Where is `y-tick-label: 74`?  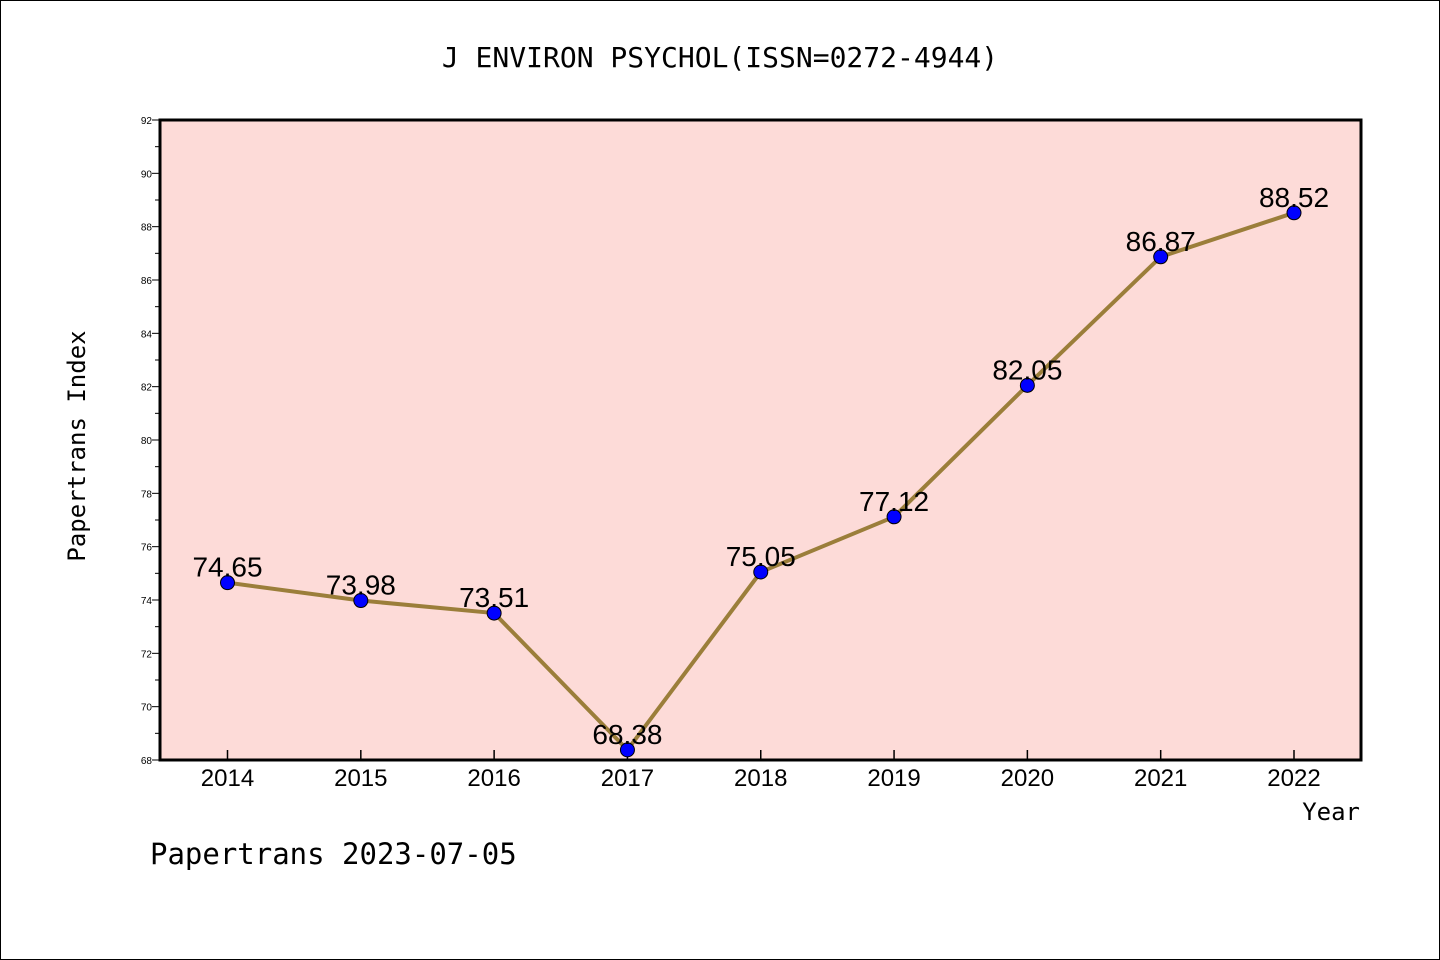 y-tick-label: 74 is located at coordinates (147, 601).